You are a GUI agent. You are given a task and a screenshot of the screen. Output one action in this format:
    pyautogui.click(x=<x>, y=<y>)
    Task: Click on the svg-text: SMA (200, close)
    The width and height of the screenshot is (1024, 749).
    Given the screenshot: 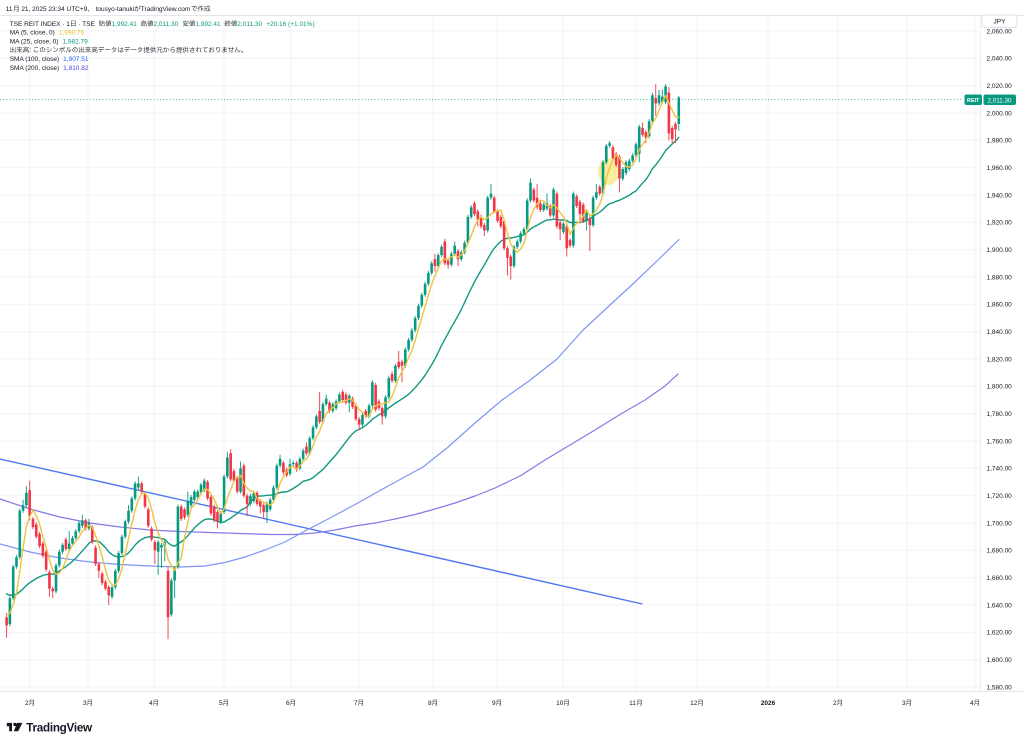 What is the action you would take?
    pyautogui.click(x=36, y=68)
    